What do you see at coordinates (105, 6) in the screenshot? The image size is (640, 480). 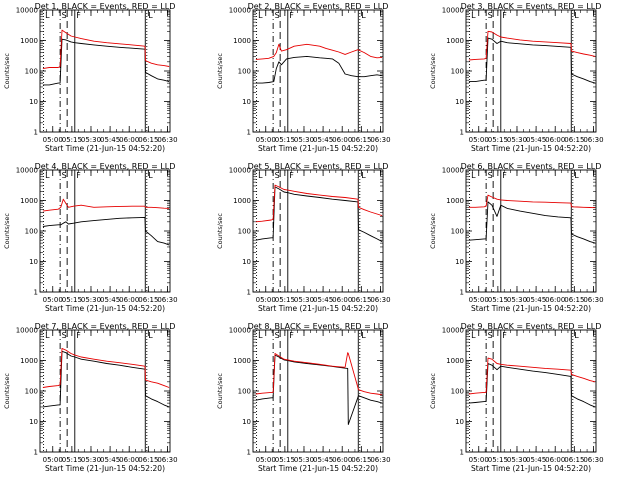 I see `panel-title: Det 1, BLACK = Events, RED = LLD` at bounding box center [105, 6].